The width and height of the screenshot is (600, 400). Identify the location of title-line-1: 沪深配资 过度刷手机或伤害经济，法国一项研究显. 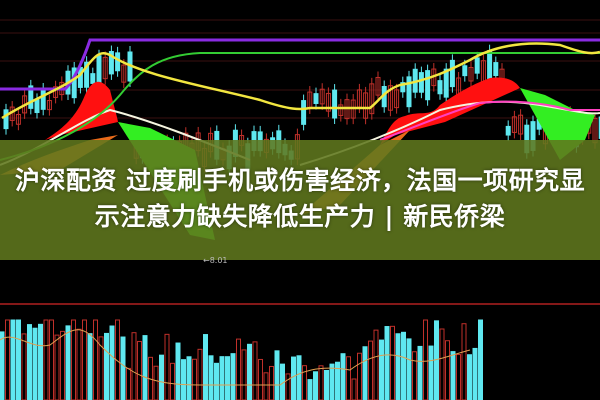
(300, 180).